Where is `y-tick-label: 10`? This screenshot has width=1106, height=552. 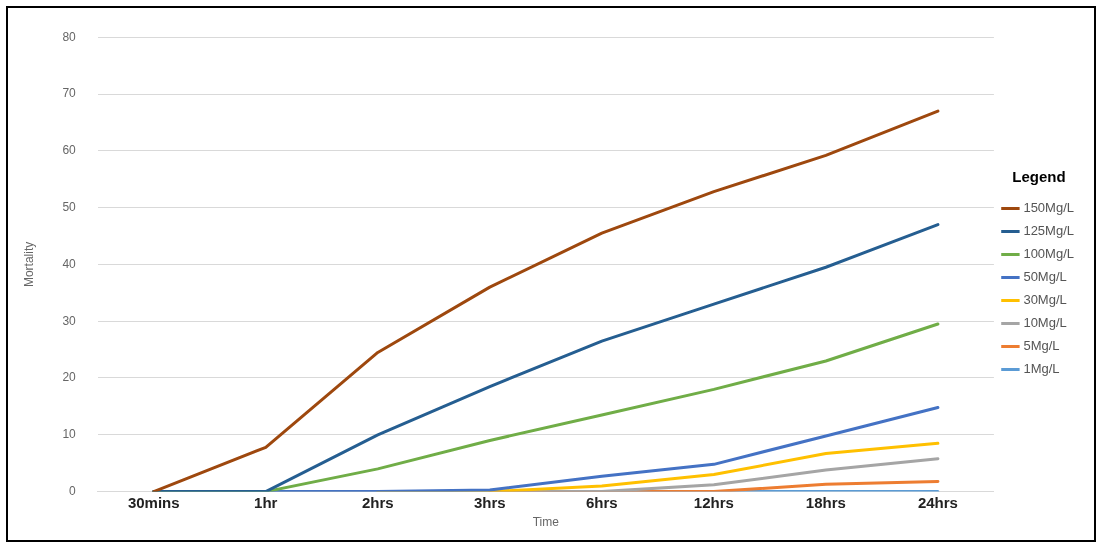
y-tick-label: 10 is located at coordinates (69, 434).